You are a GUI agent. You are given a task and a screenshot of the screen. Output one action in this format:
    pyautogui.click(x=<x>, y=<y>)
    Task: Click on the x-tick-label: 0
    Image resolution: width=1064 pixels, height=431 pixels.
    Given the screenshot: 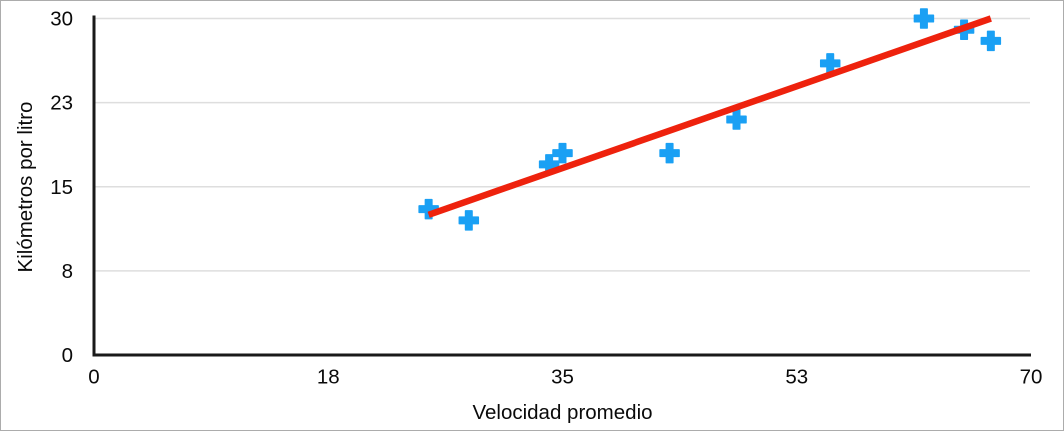 What is the action you would take?
    pyautogui.click(x=93, y=377)
    